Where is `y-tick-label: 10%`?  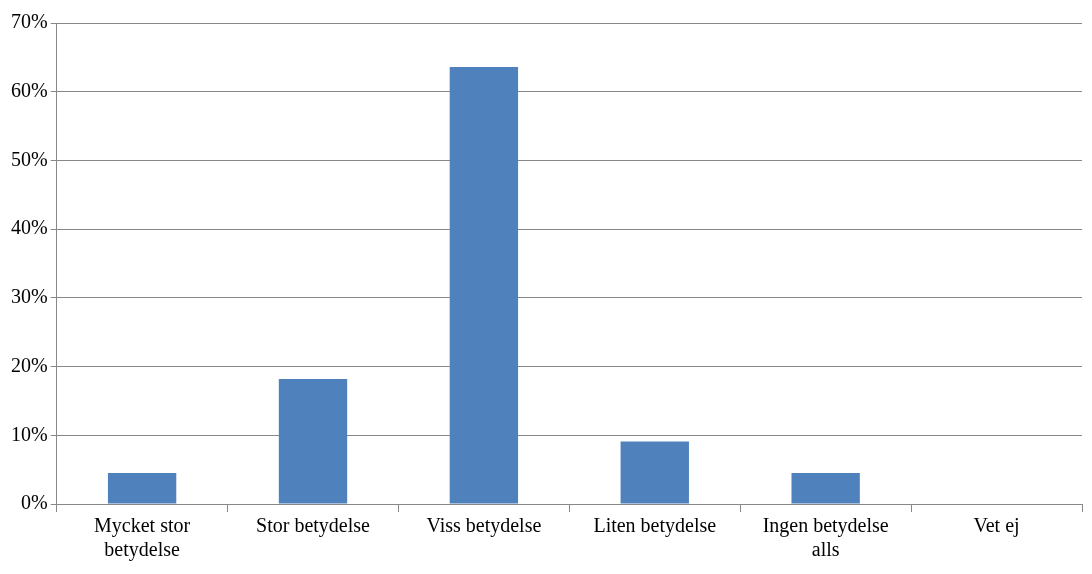 y-tick-label: 10% is located at coordinates (29, 433).